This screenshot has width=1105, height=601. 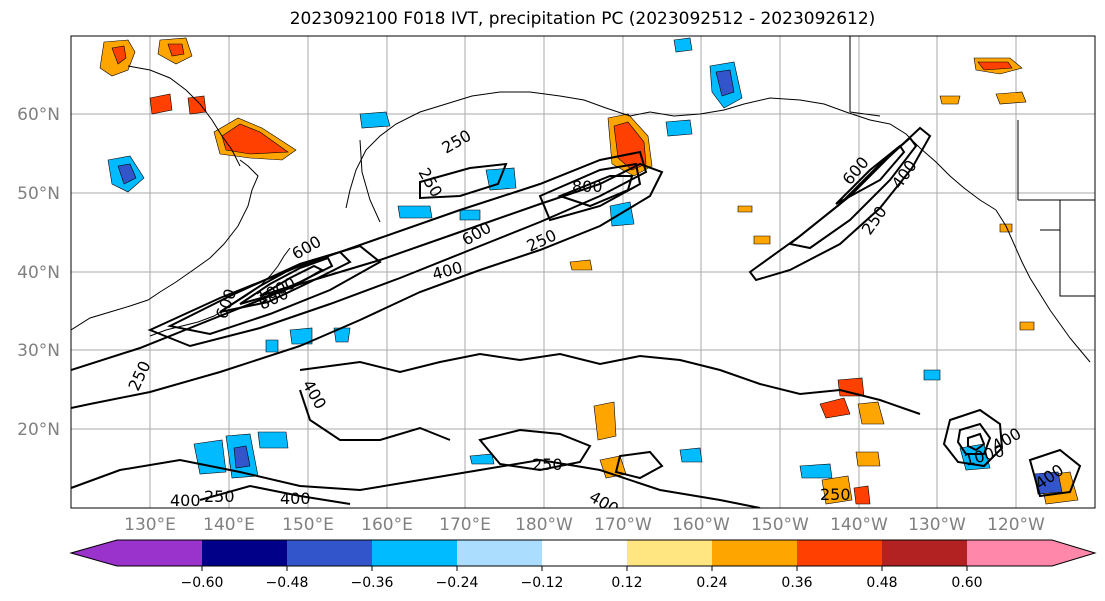 I want to click on lon-label-180w: 180°W, so click(x=544, y=525).